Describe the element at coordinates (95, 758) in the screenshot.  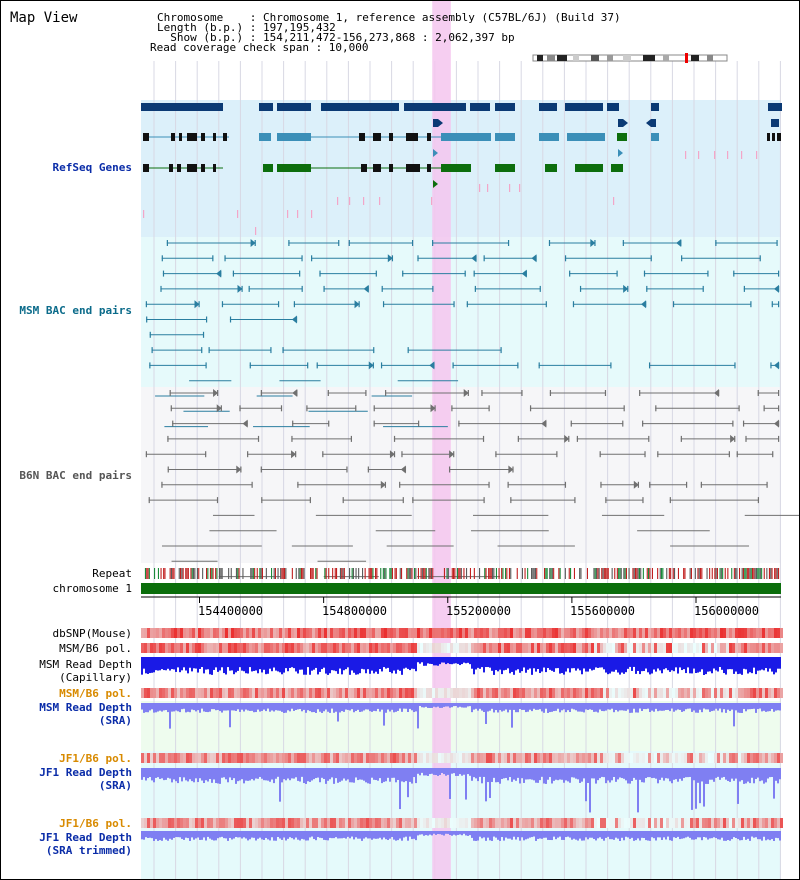
I see `track-label-jf1-b6-pol-1: JF1/B6 pol.` at that location.